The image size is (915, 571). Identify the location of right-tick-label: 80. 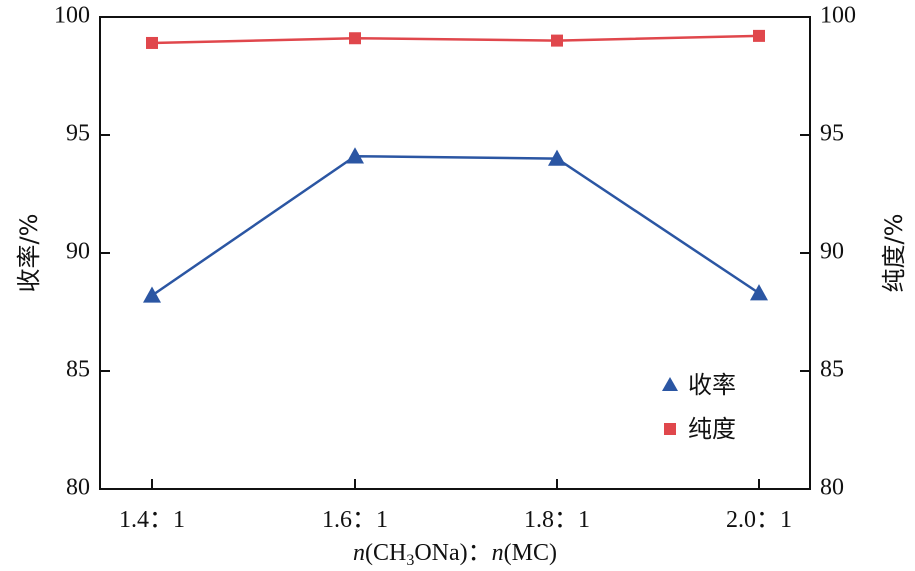
(832, 488).